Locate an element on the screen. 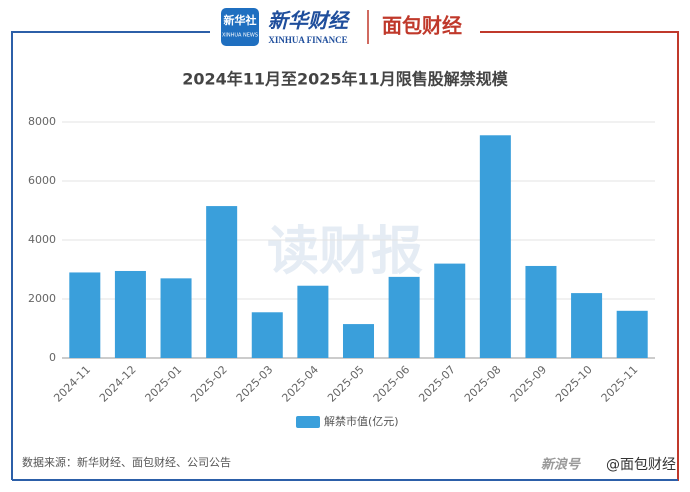 The image size is (690, 492). brand: 新华财经 is located at coordinates (309, 21).